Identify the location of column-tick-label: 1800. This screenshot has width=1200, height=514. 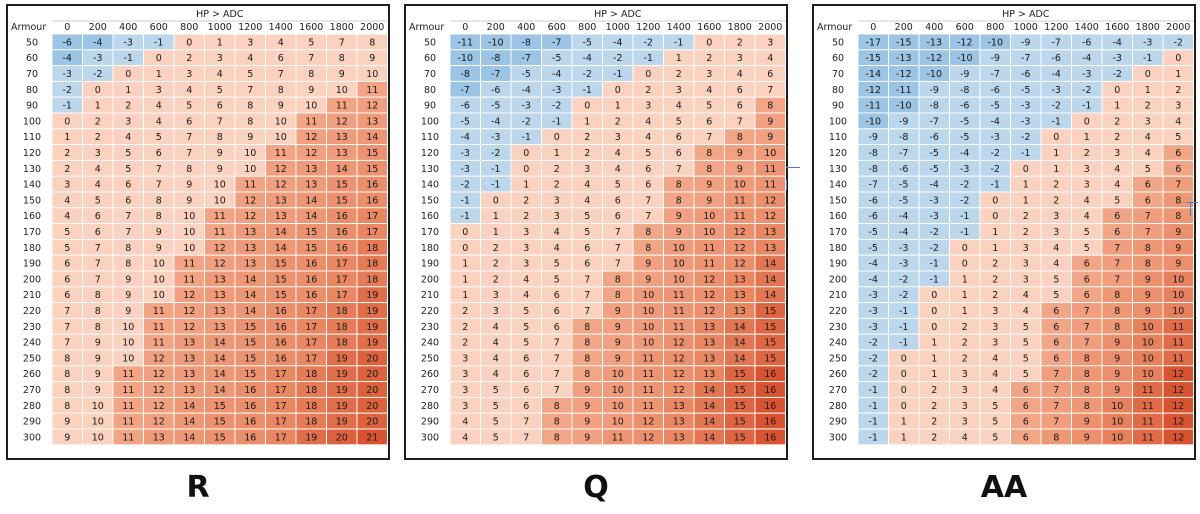
(1148, 27).